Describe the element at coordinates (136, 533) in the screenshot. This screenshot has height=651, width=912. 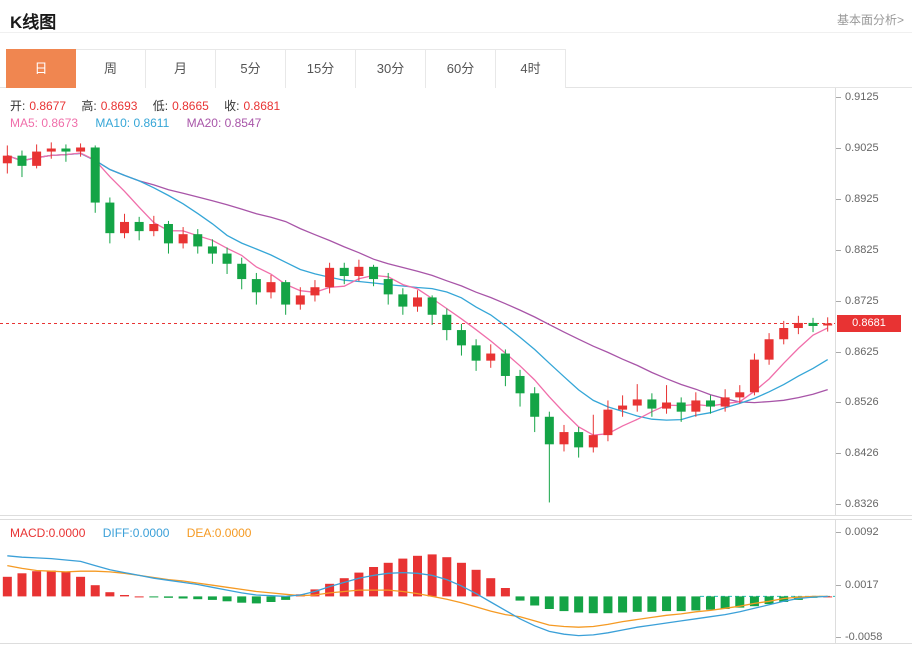
I see `diff-value-legend: DIFF:0.0000` at that location.